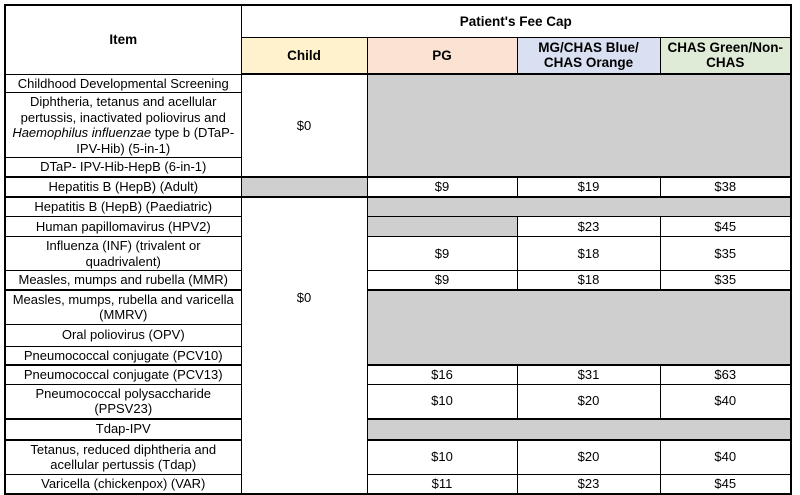 Image resolution: width=800 pixels, height=495 pixels. I want to click on fee-cell: $63, so click(725, 374).